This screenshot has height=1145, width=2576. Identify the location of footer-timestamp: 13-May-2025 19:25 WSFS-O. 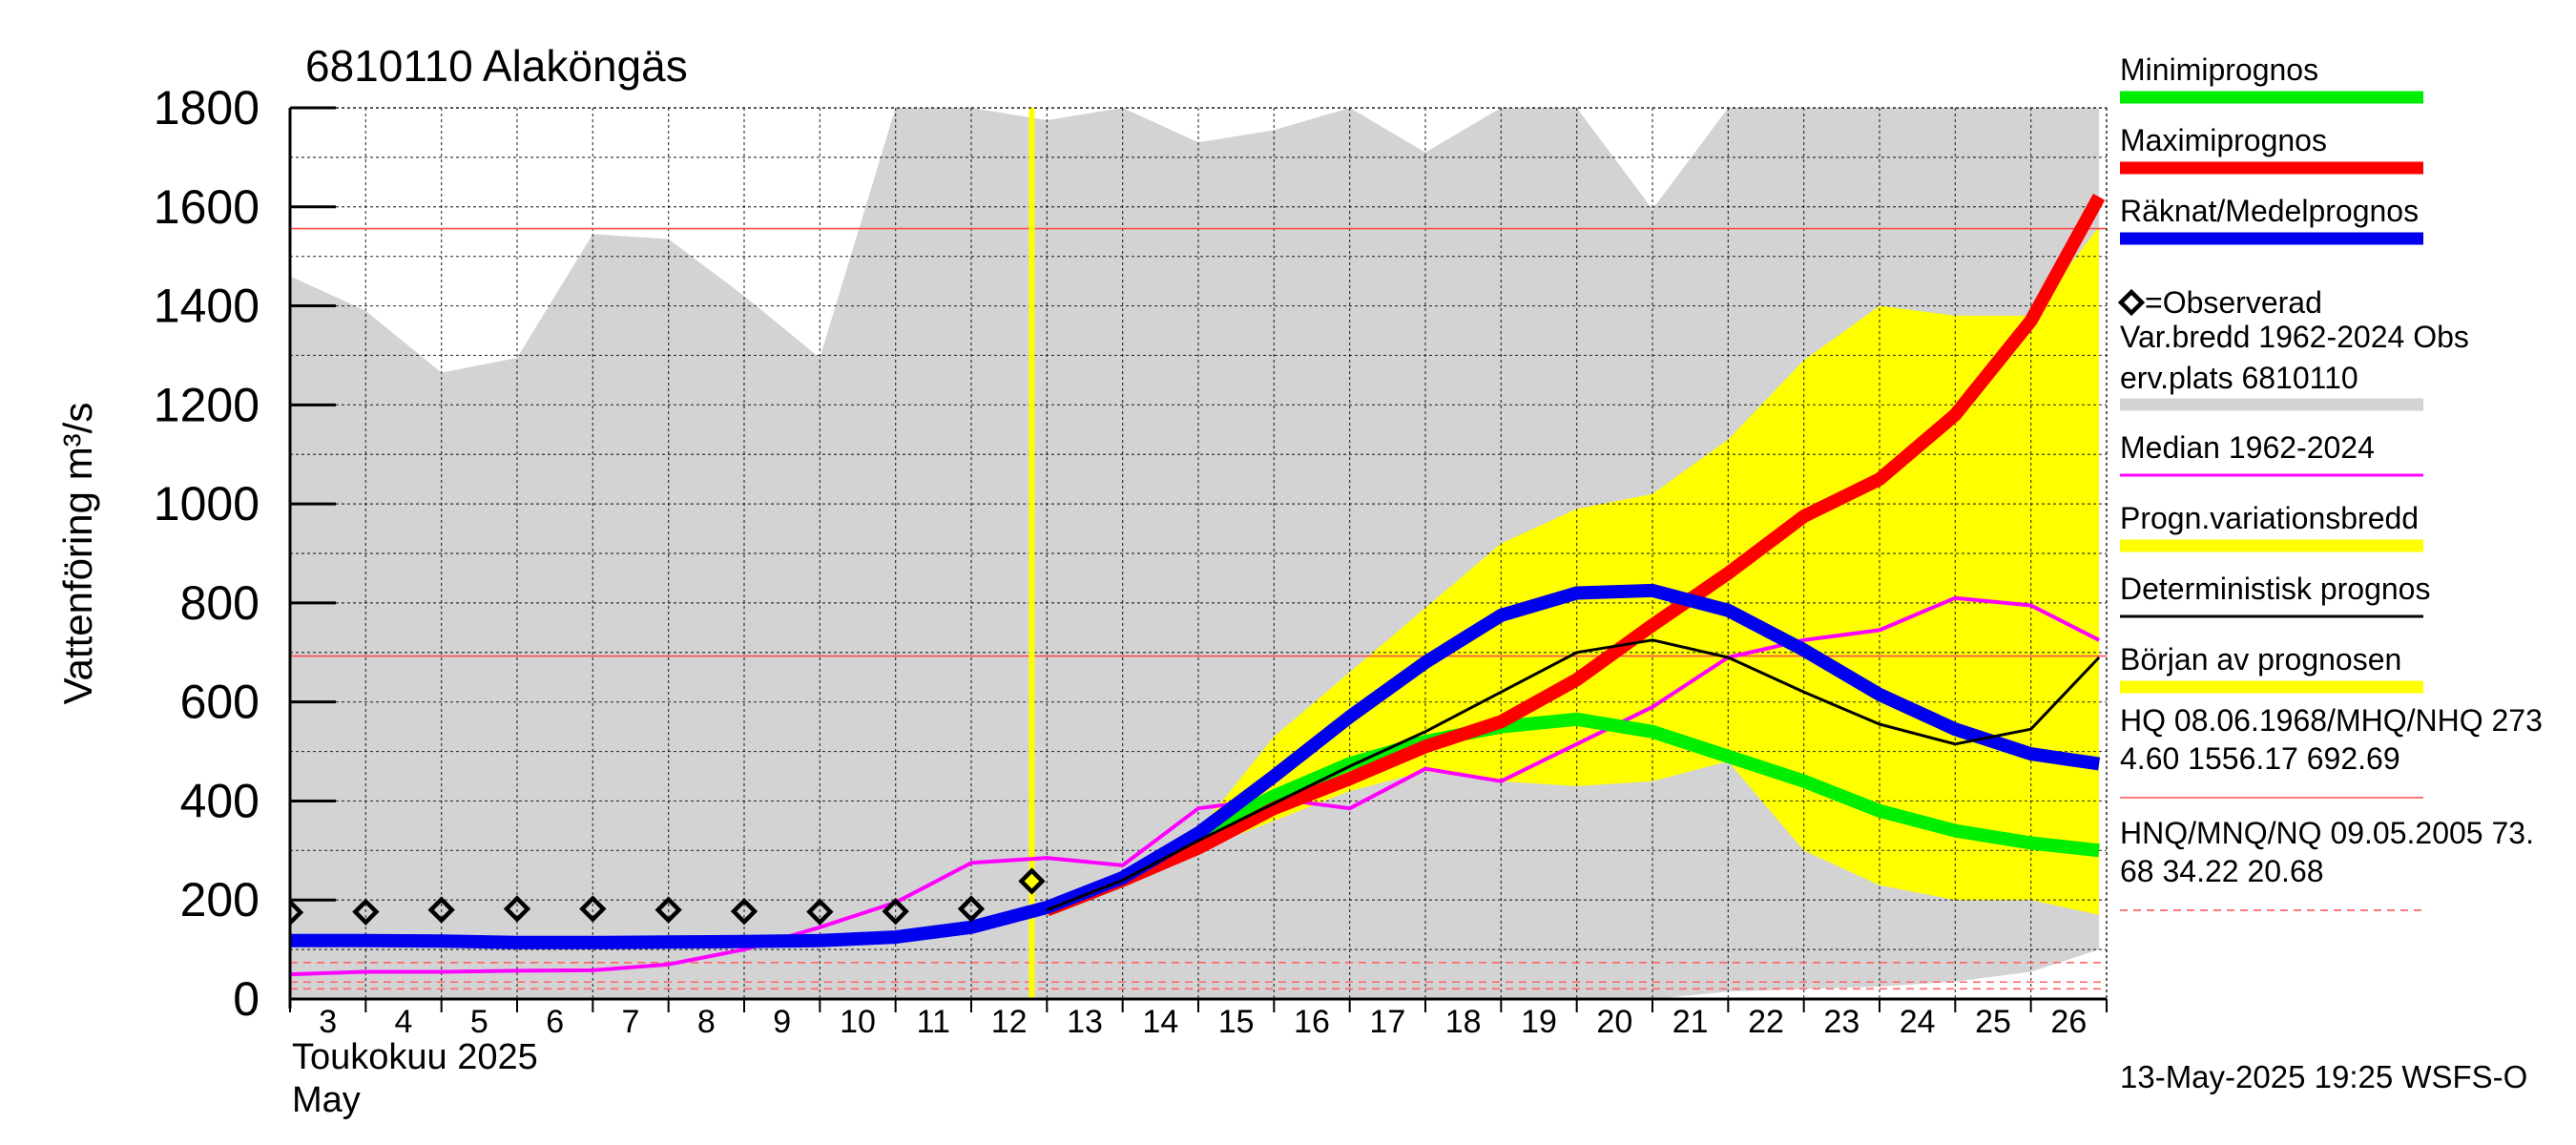
(2323, 1077).